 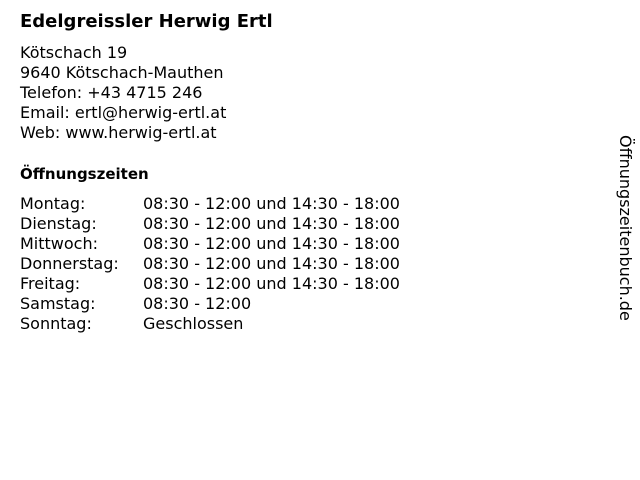 What do you see at coordinates (122, 72) in the screenshot?
I see `city: 9640 Kötschach-Mauthen` at bounding box center [122, 72].